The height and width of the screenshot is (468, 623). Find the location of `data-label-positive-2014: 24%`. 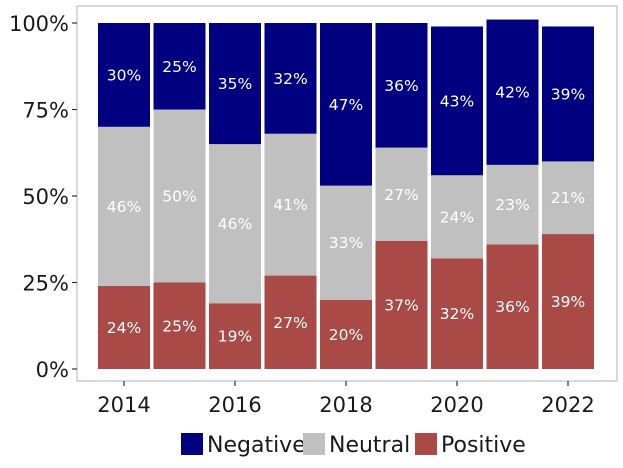

data-label-positive-2014: 24% is located at coordinates (124, 328).